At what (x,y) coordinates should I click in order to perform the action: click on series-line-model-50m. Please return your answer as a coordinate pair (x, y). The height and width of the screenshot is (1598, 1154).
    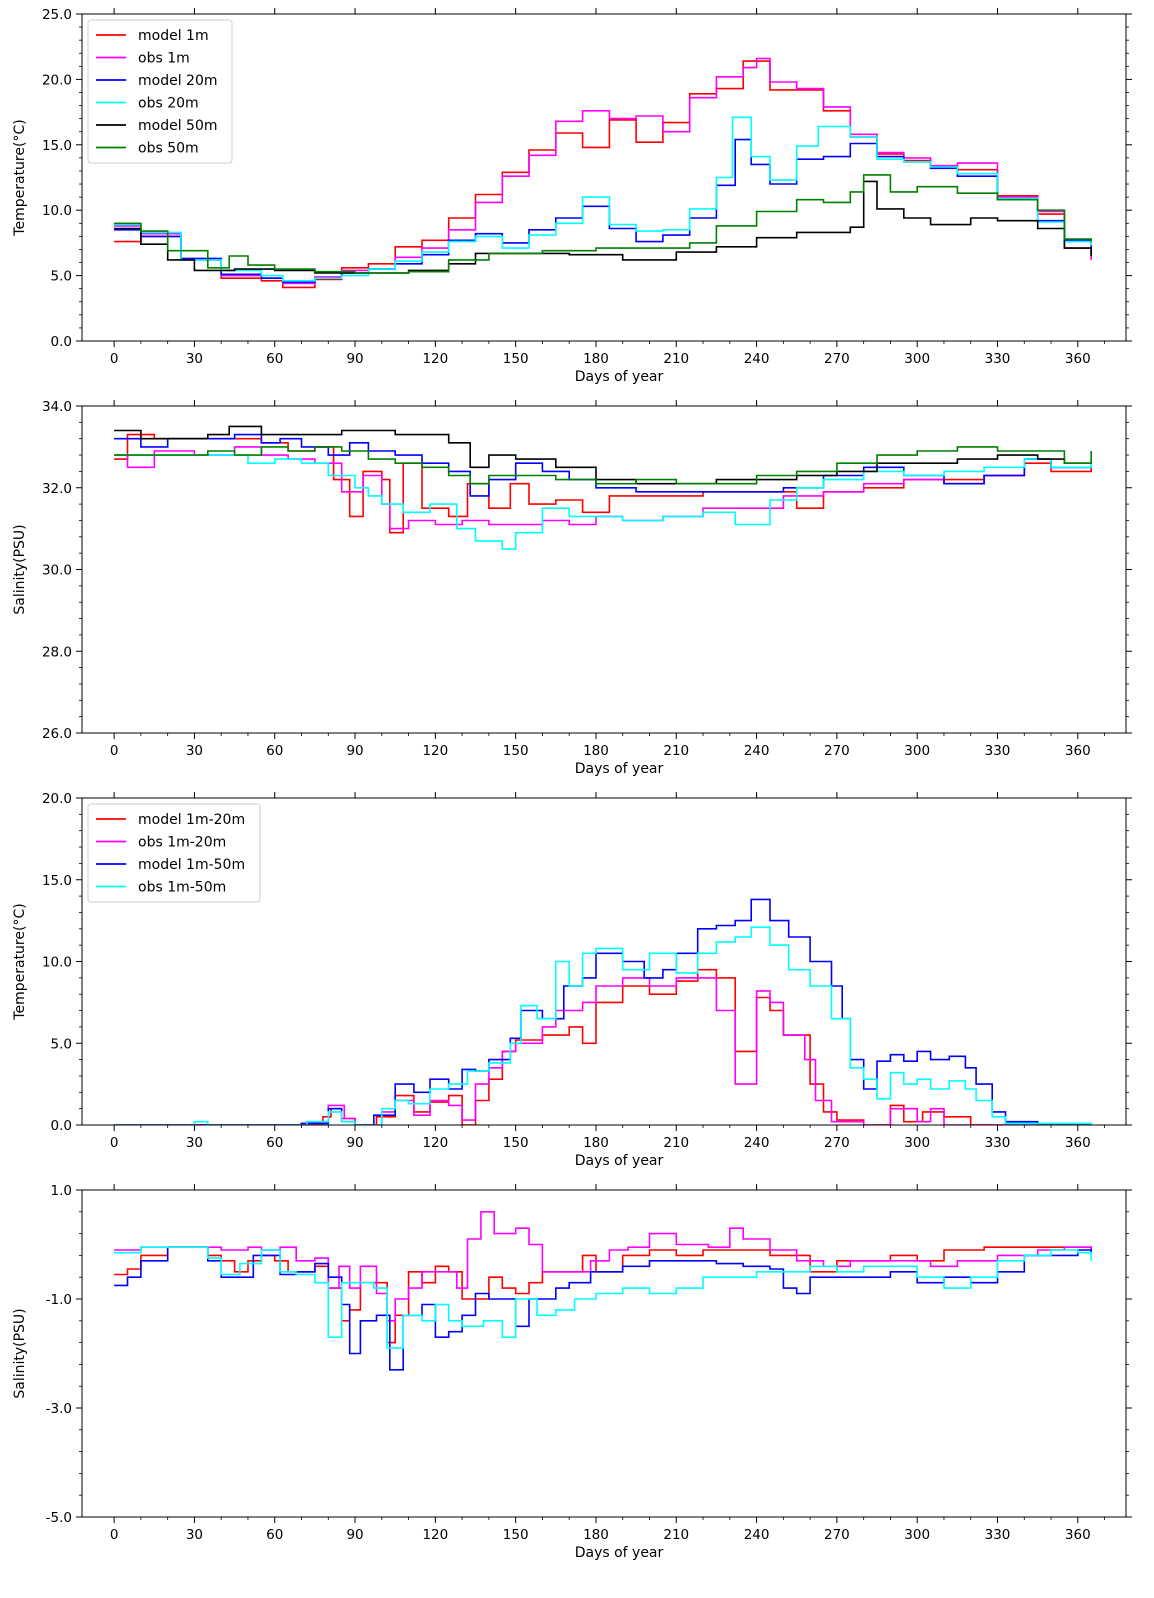
    Looking at the image, I should click on (603, 227).